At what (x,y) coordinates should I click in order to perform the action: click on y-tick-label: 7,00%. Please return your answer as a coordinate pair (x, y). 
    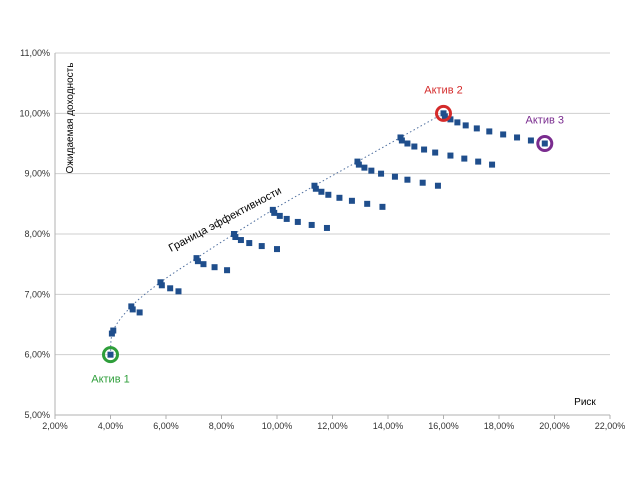
    Looking at the image, I should click on (37, 294).